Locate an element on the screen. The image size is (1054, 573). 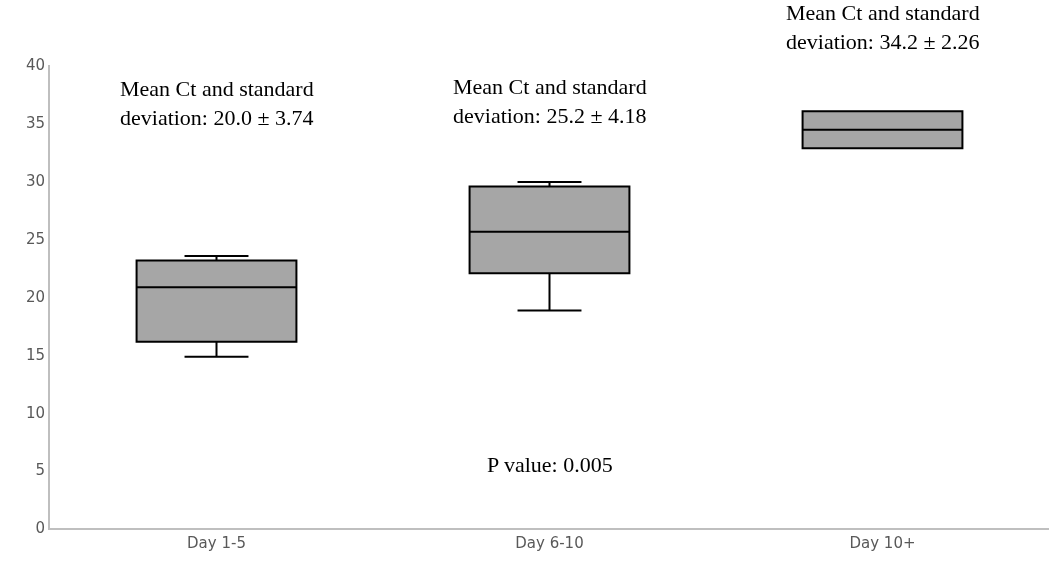
text: Mean Ct and standard deviation: 34.2 ± 2.26 is located at coordinates (883, 27).